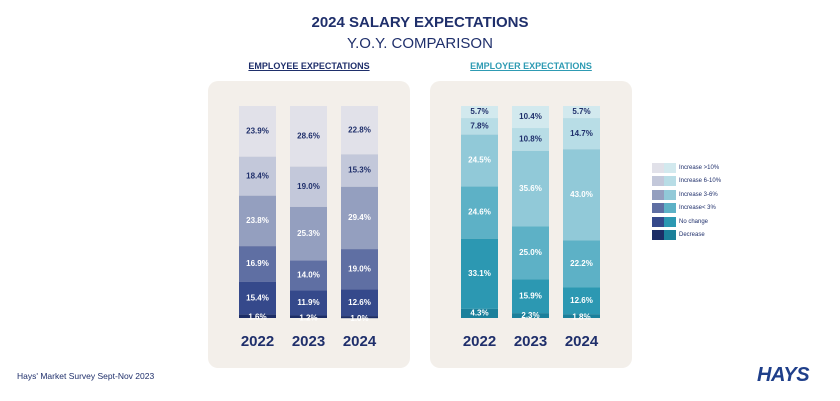 Image resolution: width=840 pixels, height=401 pixels. What do you see at coordinates (698, 194) in the screenshot?
I see `legend-label: Increase 3-6%` at bounding box center [698, 194].